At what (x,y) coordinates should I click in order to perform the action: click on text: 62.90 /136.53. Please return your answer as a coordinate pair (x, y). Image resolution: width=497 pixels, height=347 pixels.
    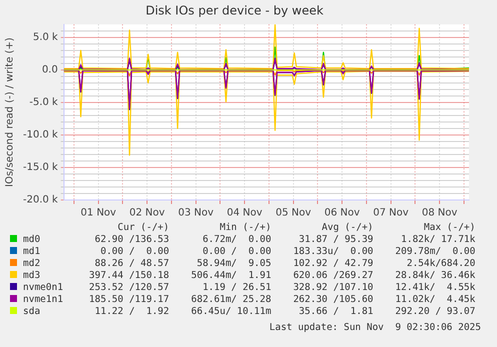
    Looking at the image, I should click on (132, 240).